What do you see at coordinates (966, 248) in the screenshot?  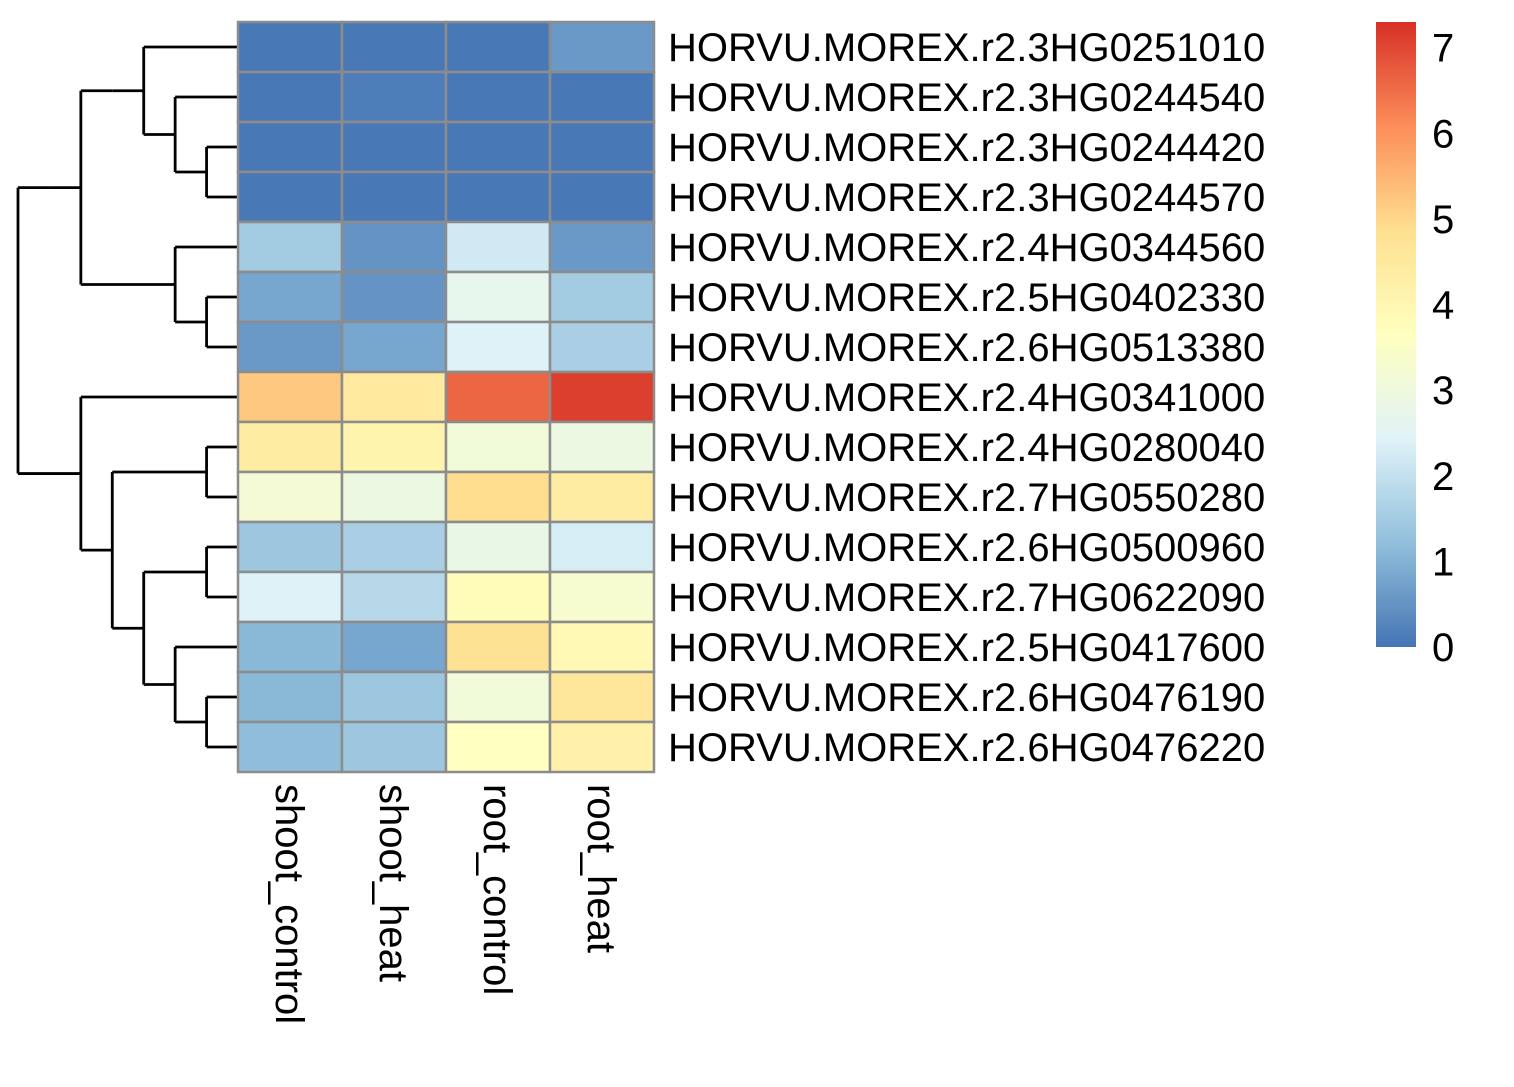 I see `row-label: HORVU.MOREX.r2.4HG0344560` at bounding box center [966, 248].